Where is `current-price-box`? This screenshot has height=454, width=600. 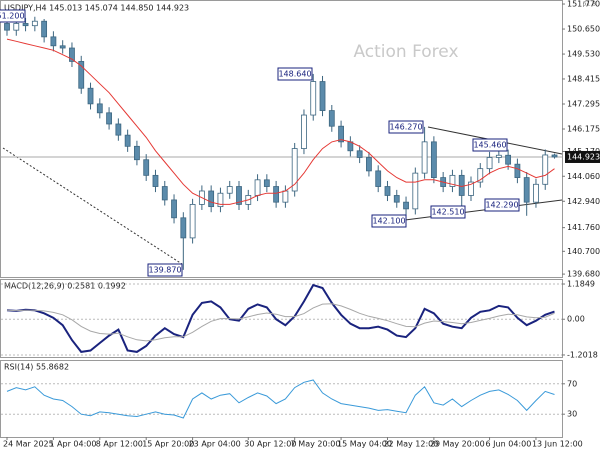
current-price-box is located at coordinates (582, 156).